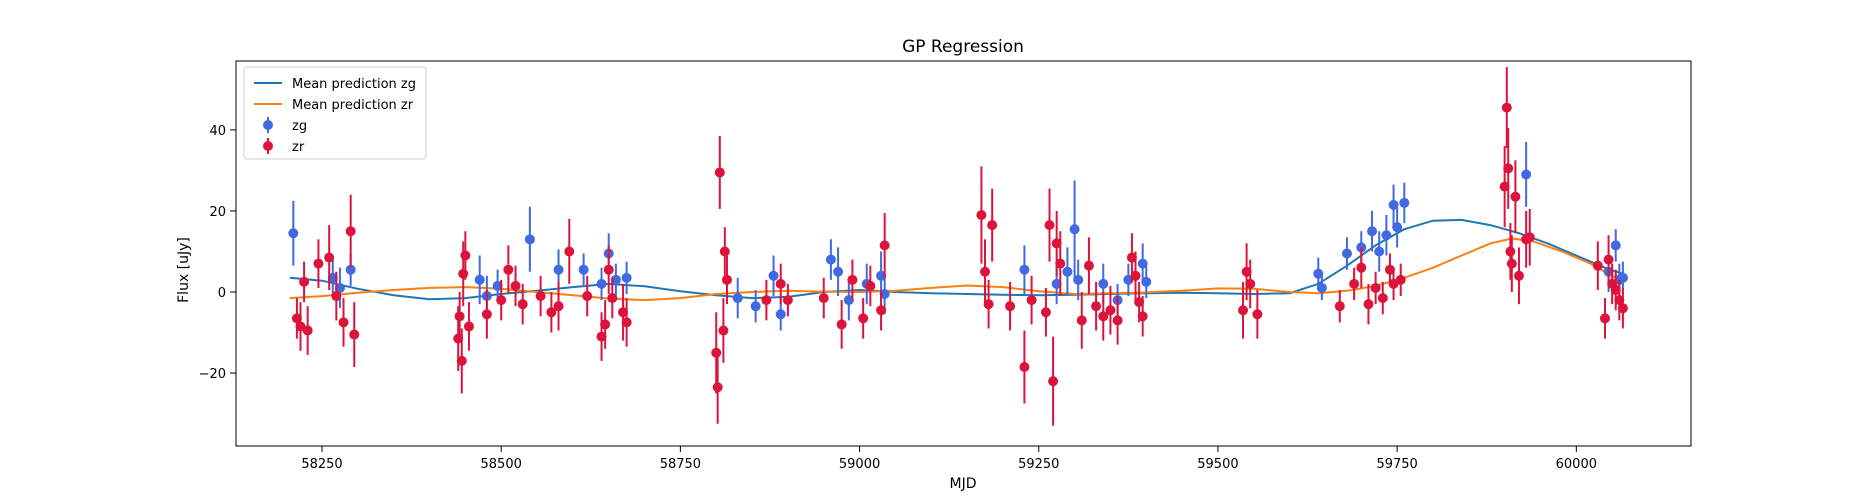 The width and height of the screenshot is (1875, 500). I want to click on x-tick-label: 58500, so click(501, 464).